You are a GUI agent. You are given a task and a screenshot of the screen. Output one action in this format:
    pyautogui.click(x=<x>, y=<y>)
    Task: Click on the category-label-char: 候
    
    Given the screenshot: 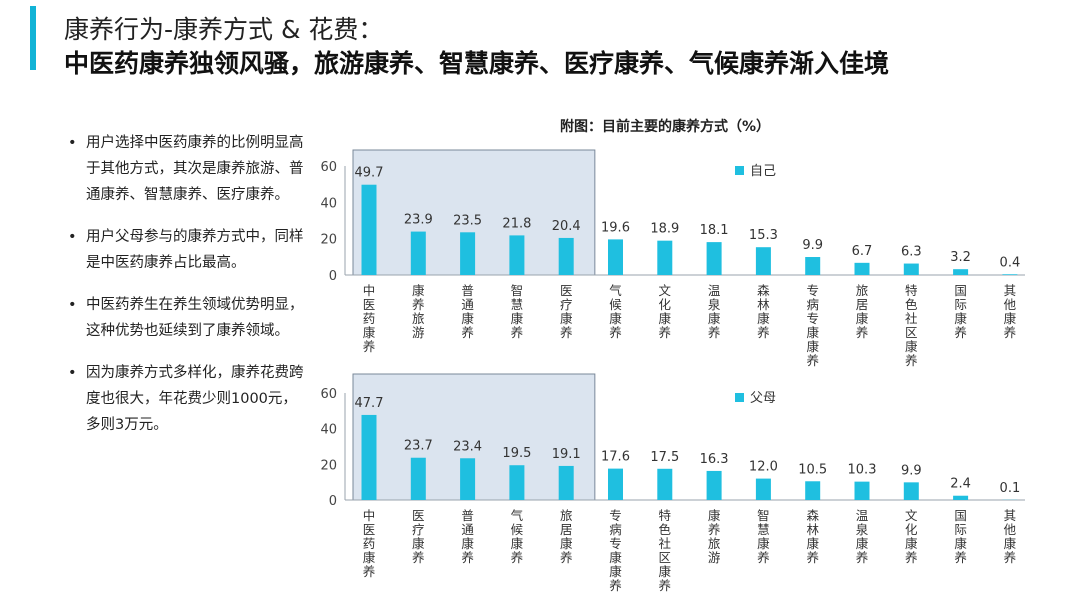 What is the action you would take?
    pyautogui.click(x=615, y=304)
    